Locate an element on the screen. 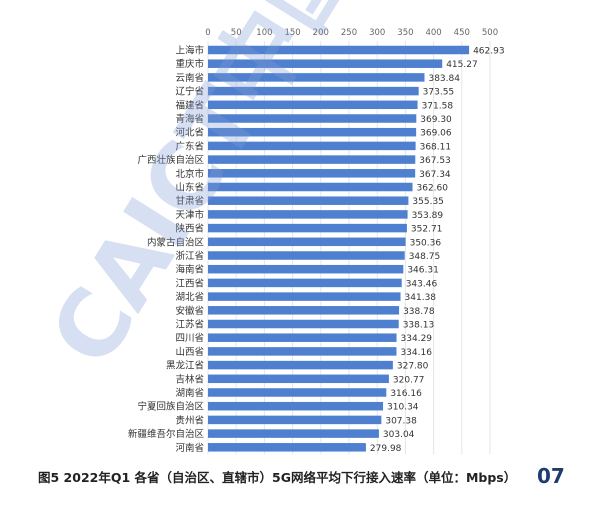 Image resolution: width=600 pixels, height=506 pixels. x-tick-label-1: 50 is located at coordinates (236, 33).